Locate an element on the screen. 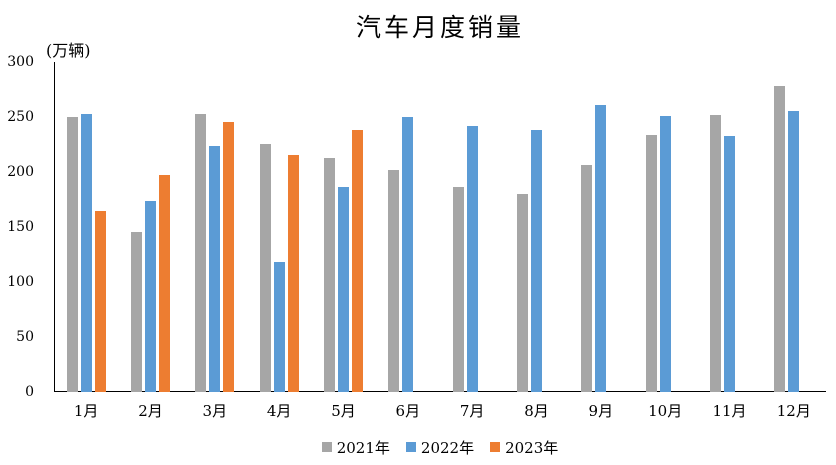  x-axis-label-6月: 6月 is located at coordinates (408, 411).